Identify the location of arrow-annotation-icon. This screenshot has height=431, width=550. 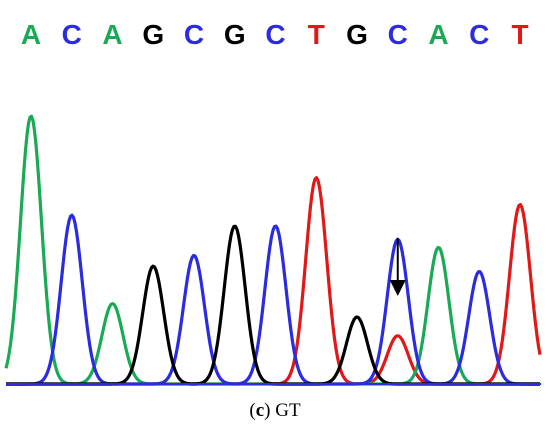
(397, 267).